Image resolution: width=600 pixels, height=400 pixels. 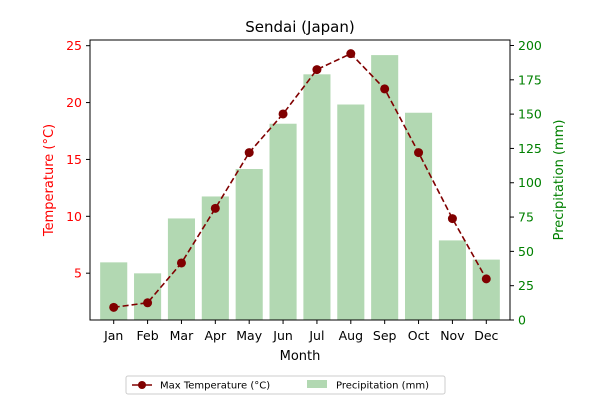 What do you see at coordinates (113, 335) in the screenshot?
I see `x-tick-label: Jan` at bounding box center [113, 335].